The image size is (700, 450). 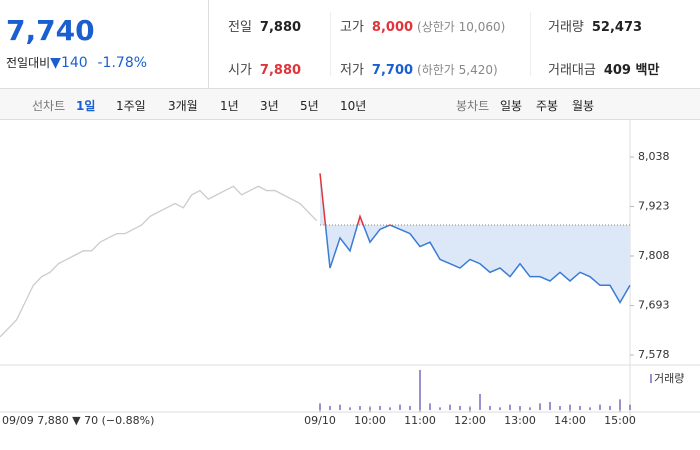 What do you see at coordinates (511, 106) in the screenshot?
I see `tab: 일봉` at bounding box center [511, 106].